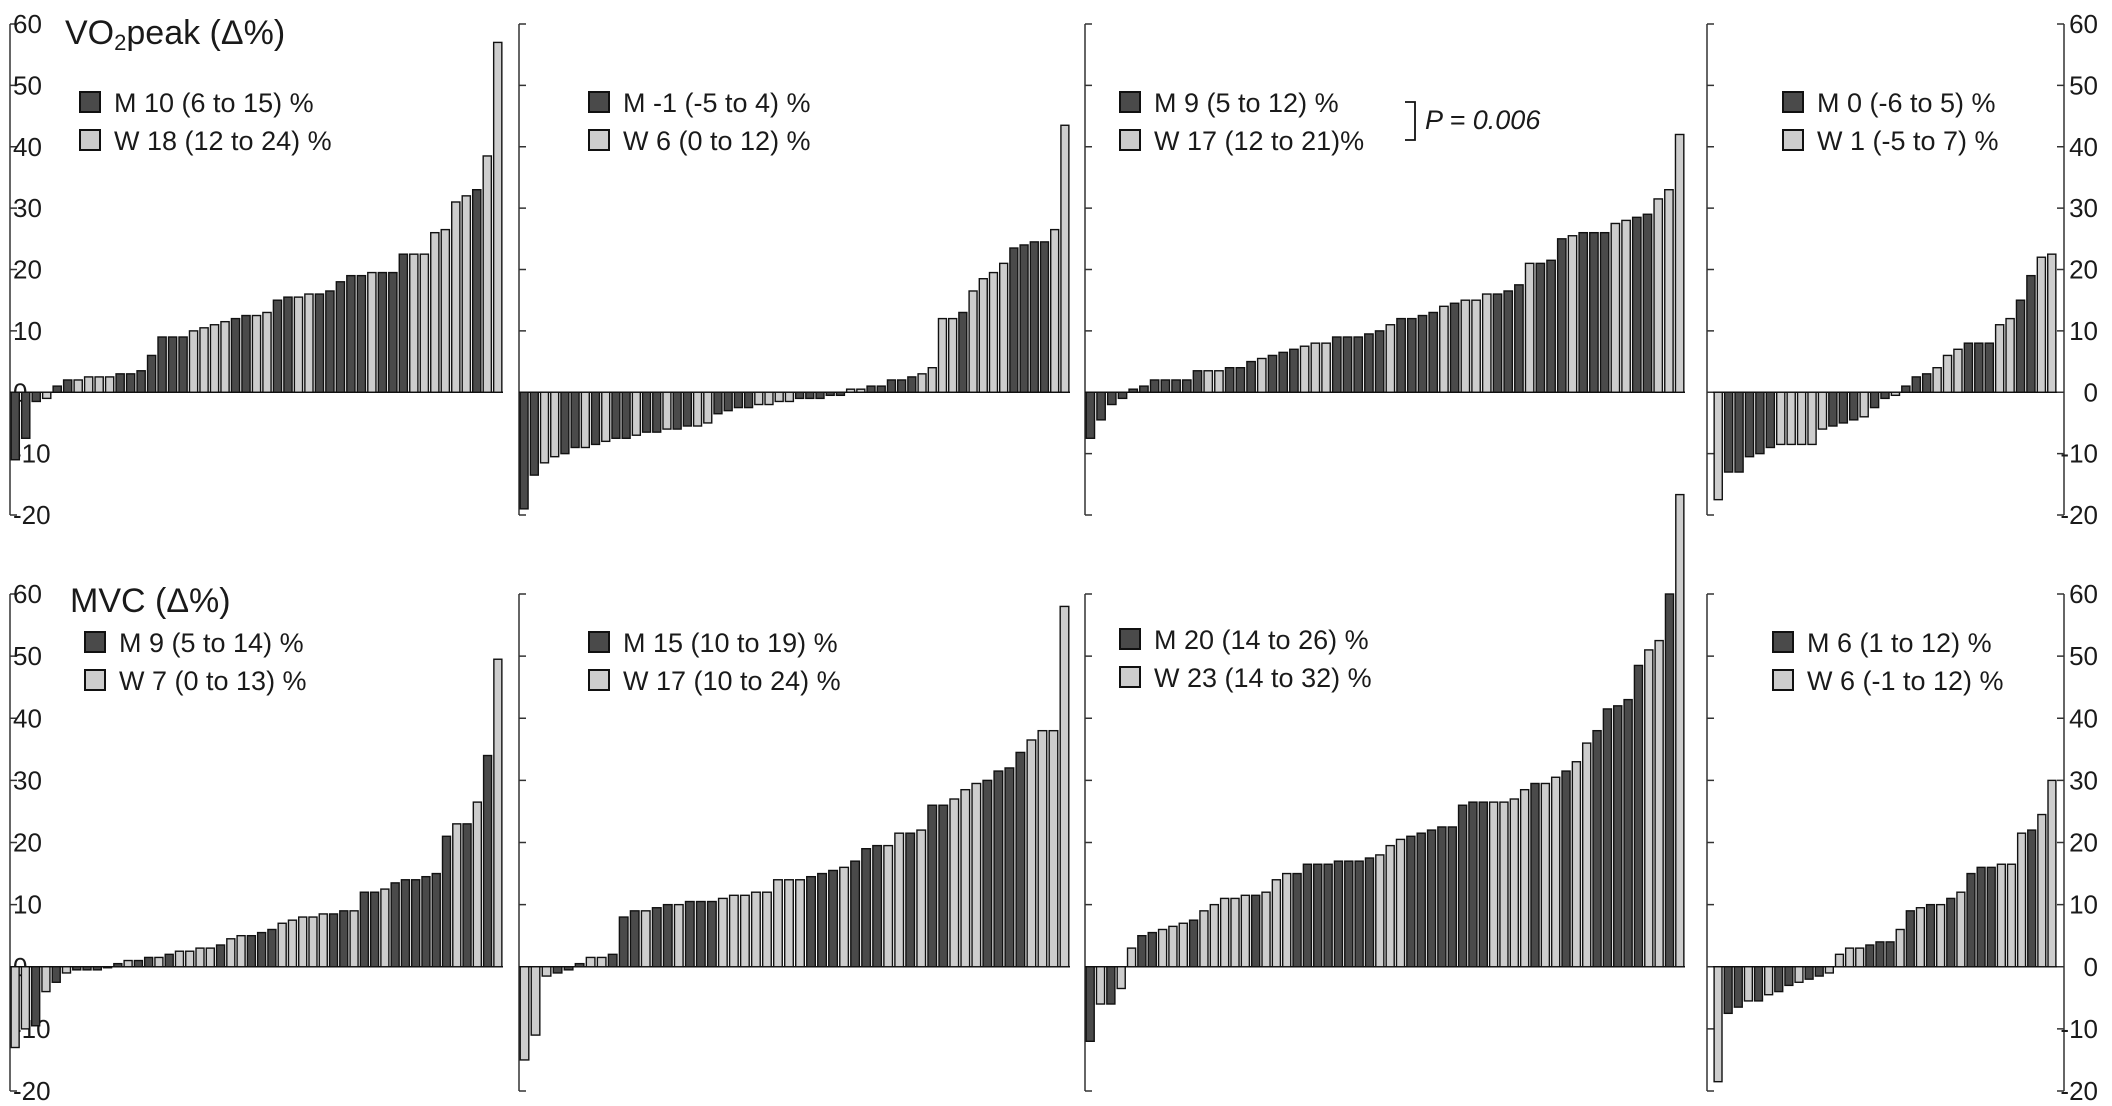  I want to click on y-tick-label-left: 10, so click(27, 331).